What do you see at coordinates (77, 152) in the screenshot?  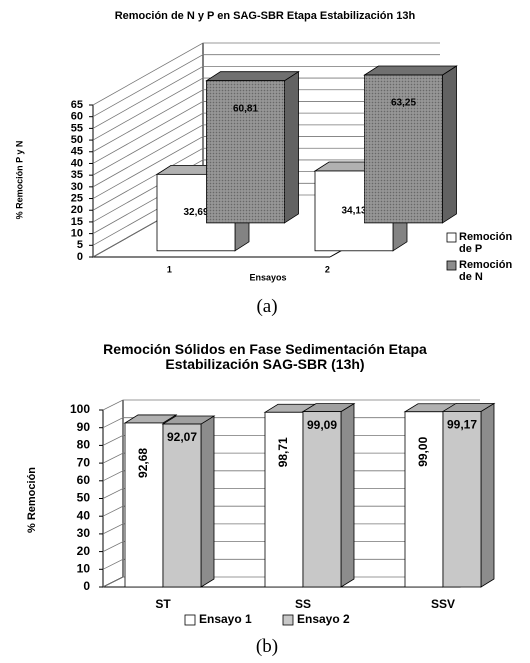 I see `y-tick-label: 45` at bounding box center [77, 152].